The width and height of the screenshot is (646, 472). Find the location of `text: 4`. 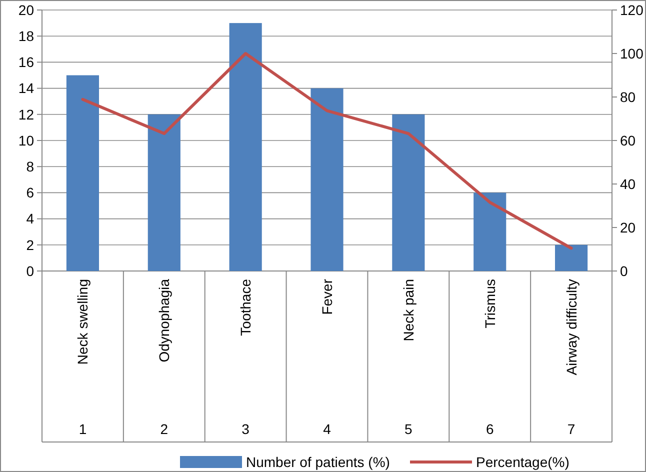

text: 4 is located at coordinates (327, 429).